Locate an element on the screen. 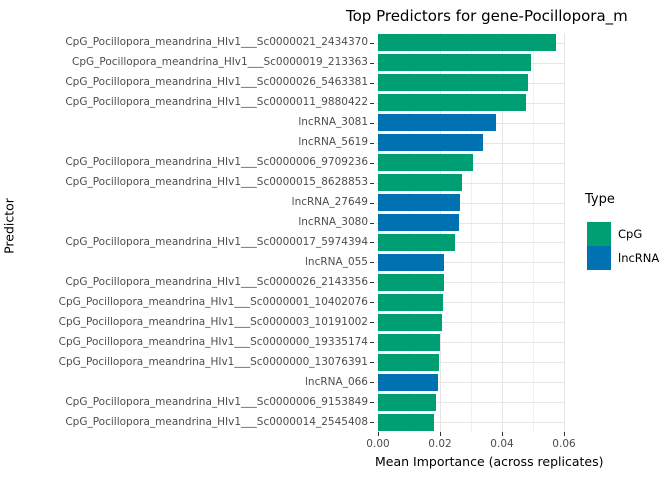 This screenshot has height=480, width=672. y-axis-label: lncRNA_066 is located at coordinates (336, 381).